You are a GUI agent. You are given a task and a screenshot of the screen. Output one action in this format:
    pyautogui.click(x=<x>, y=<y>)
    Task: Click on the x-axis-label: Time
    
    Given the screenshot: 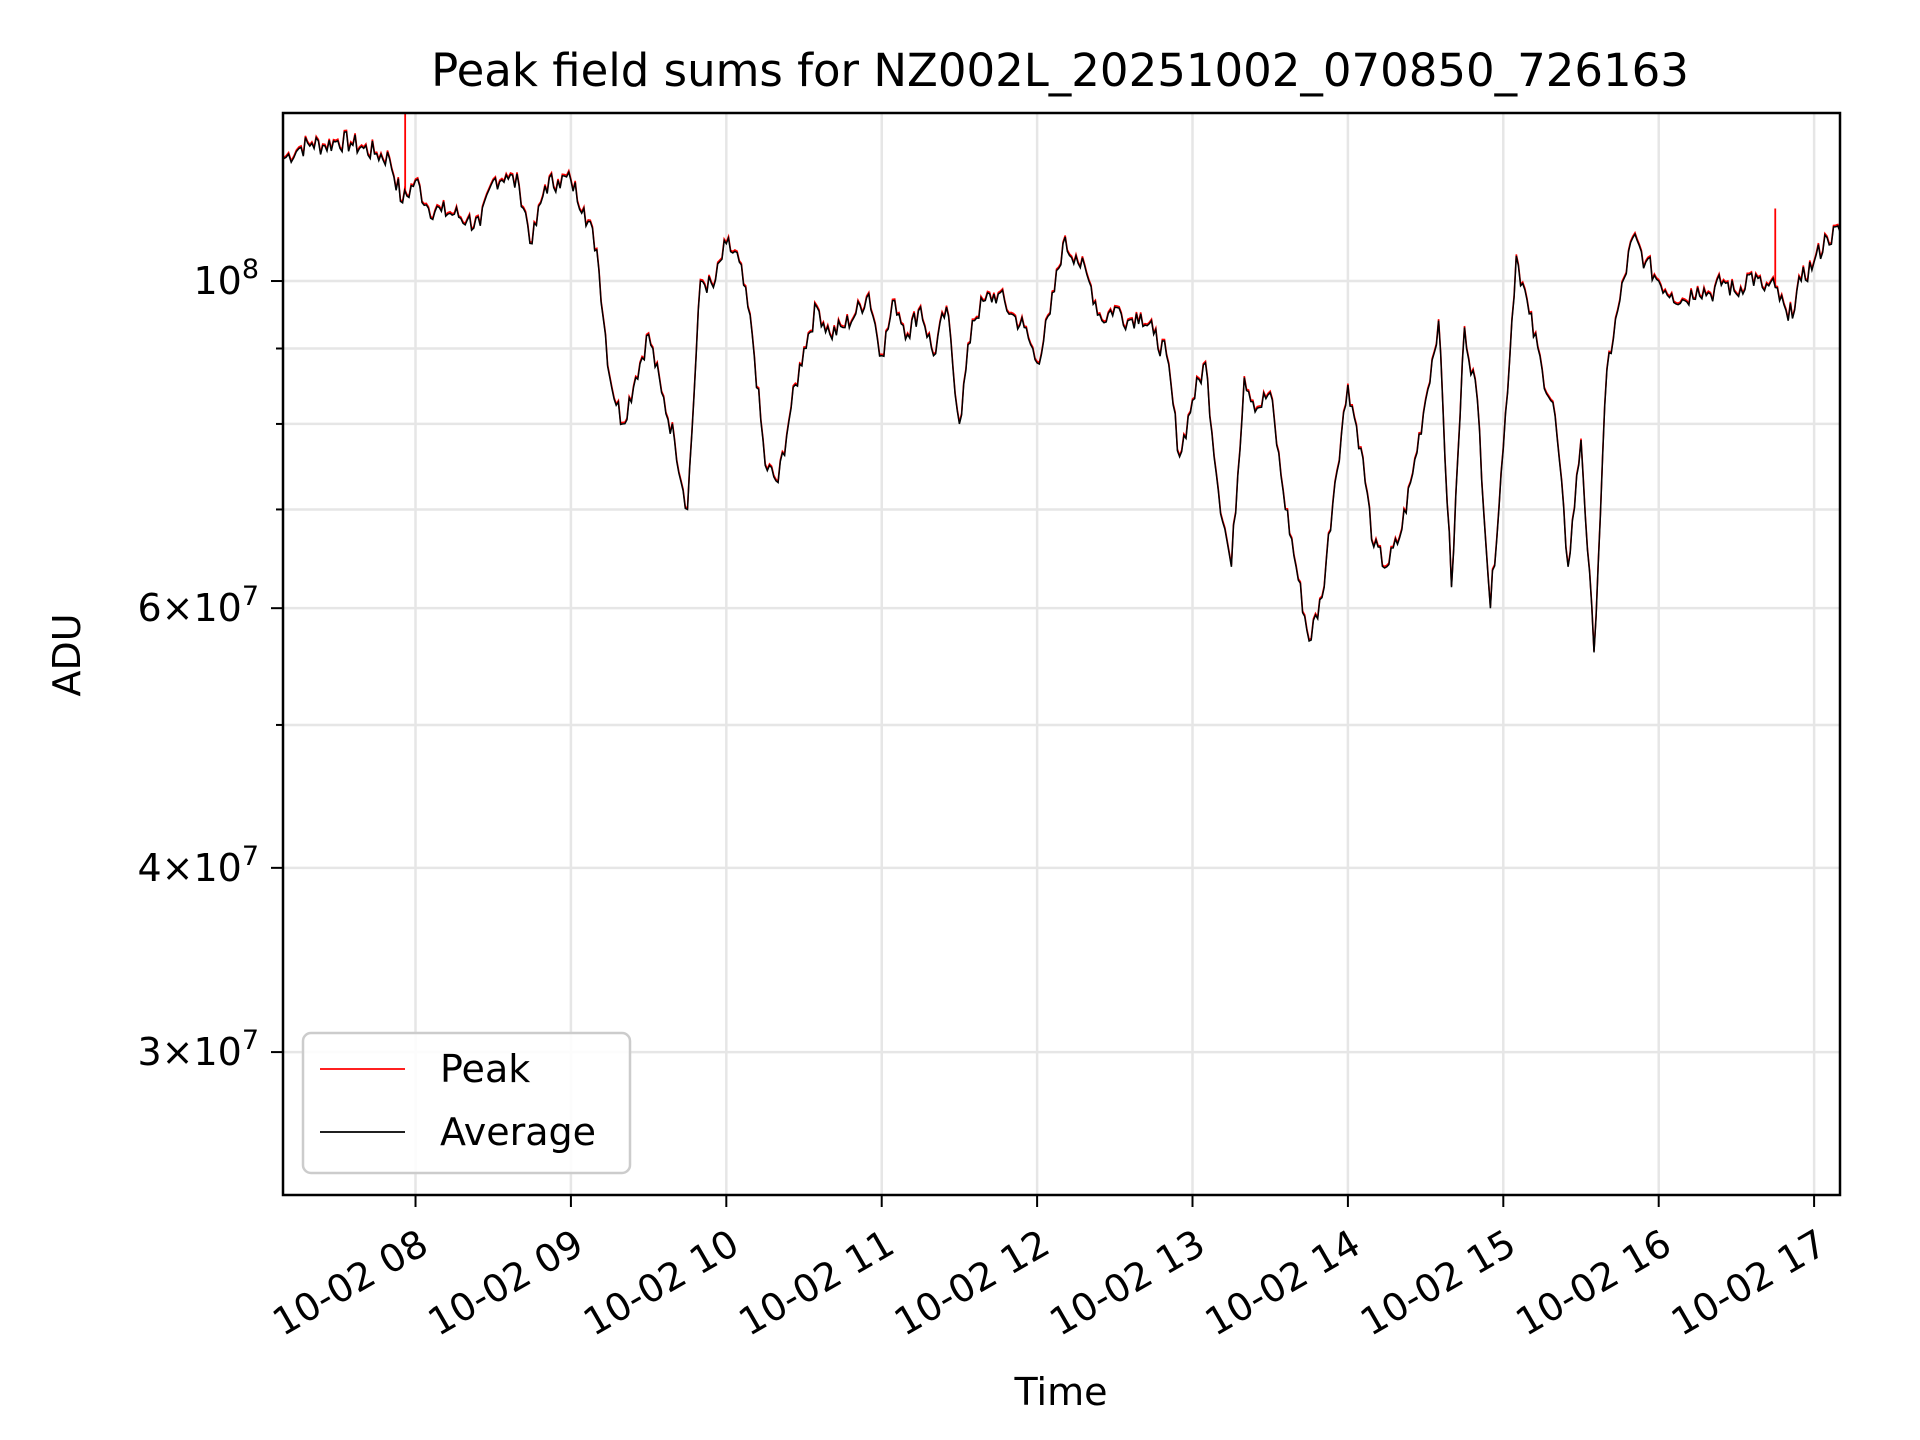 What is the action you would take?
    pyautogui.click(x=1061, y=1392)
    